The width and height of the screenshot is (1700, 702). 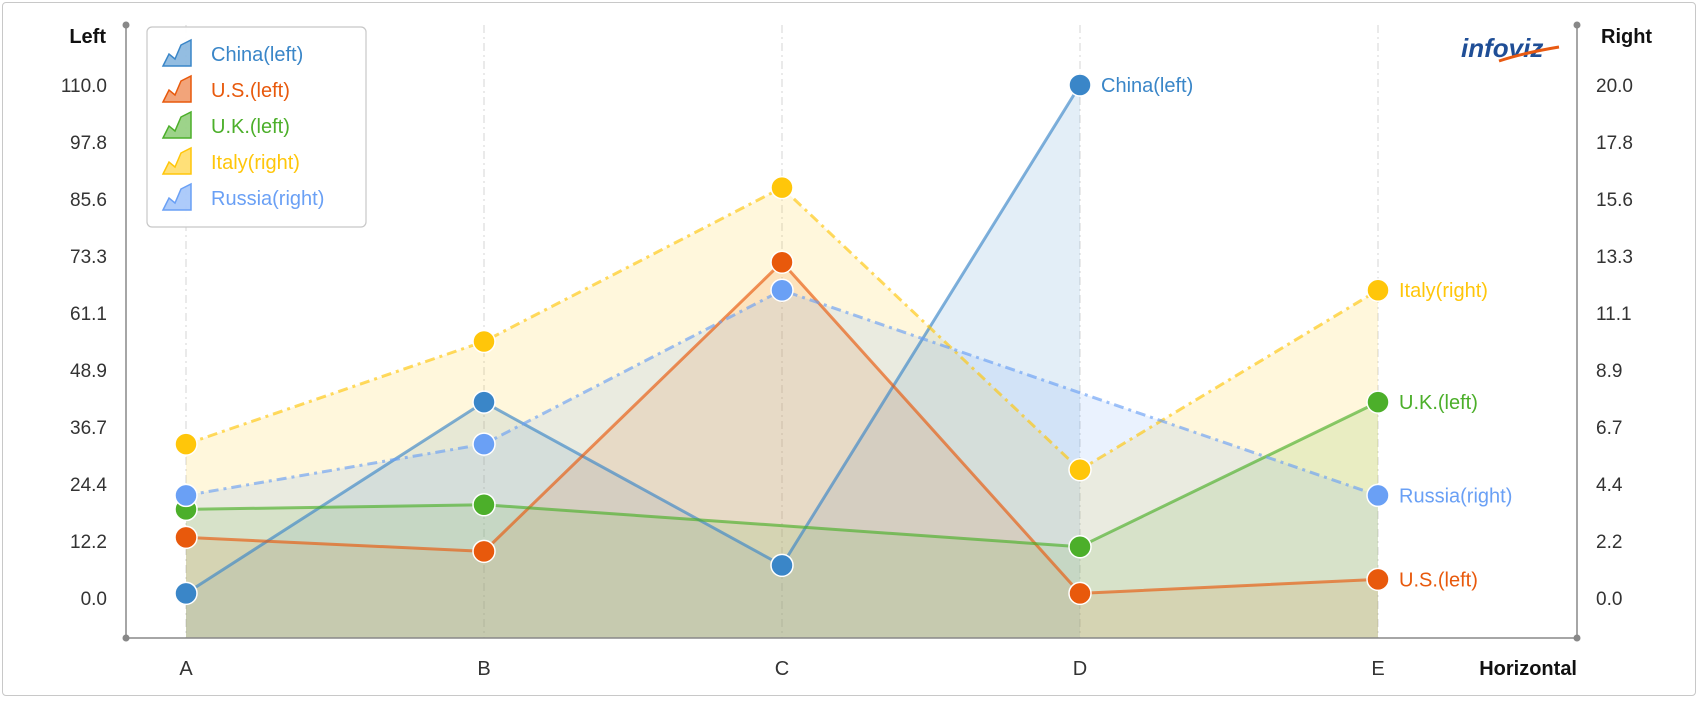 I want to click on logo-swoosh, so click(x=1529, y=54).